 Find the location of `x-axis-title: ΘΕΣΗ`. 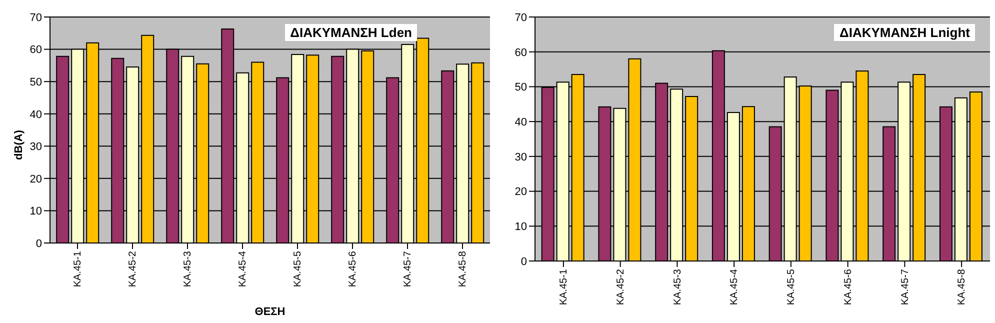

x-axis-title: ΘΕΣΗ is located at coordinates (270, 312).